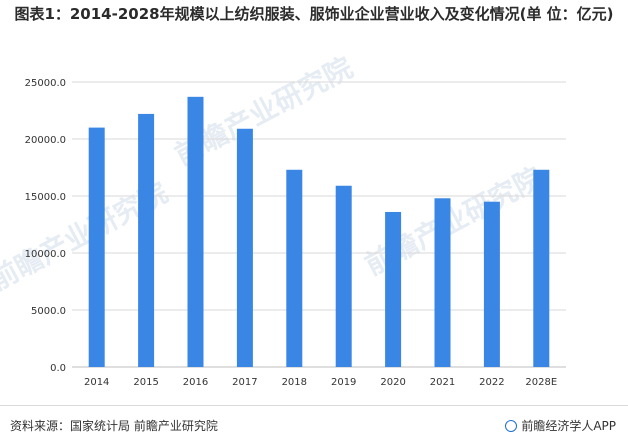 The width and height of the screenshot is (628, 443). What do you see at coordinates (114, 426) in the screenshot?
I see `source-text: 资料来源：国家统计局 前瞻产业研究院` at bounding box center [114, 426].